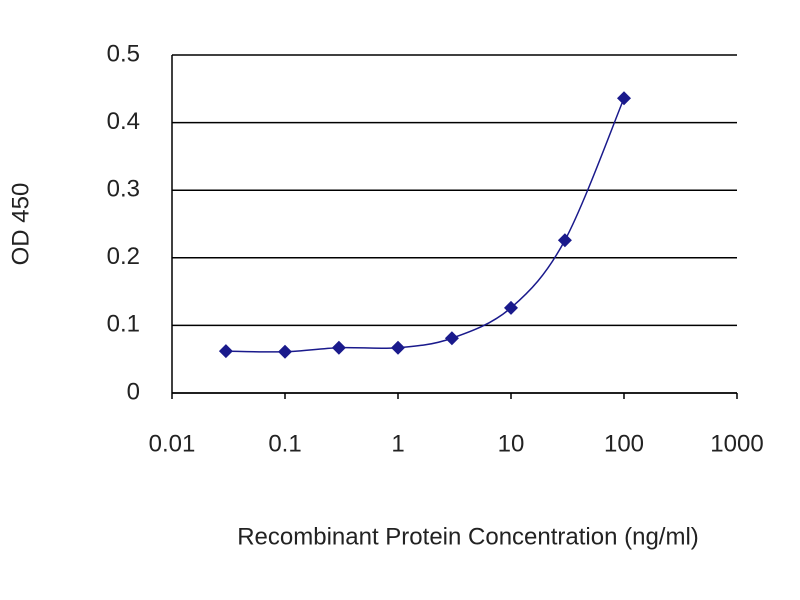  I want to click on y-tick-label: 0, so click(133, 391).